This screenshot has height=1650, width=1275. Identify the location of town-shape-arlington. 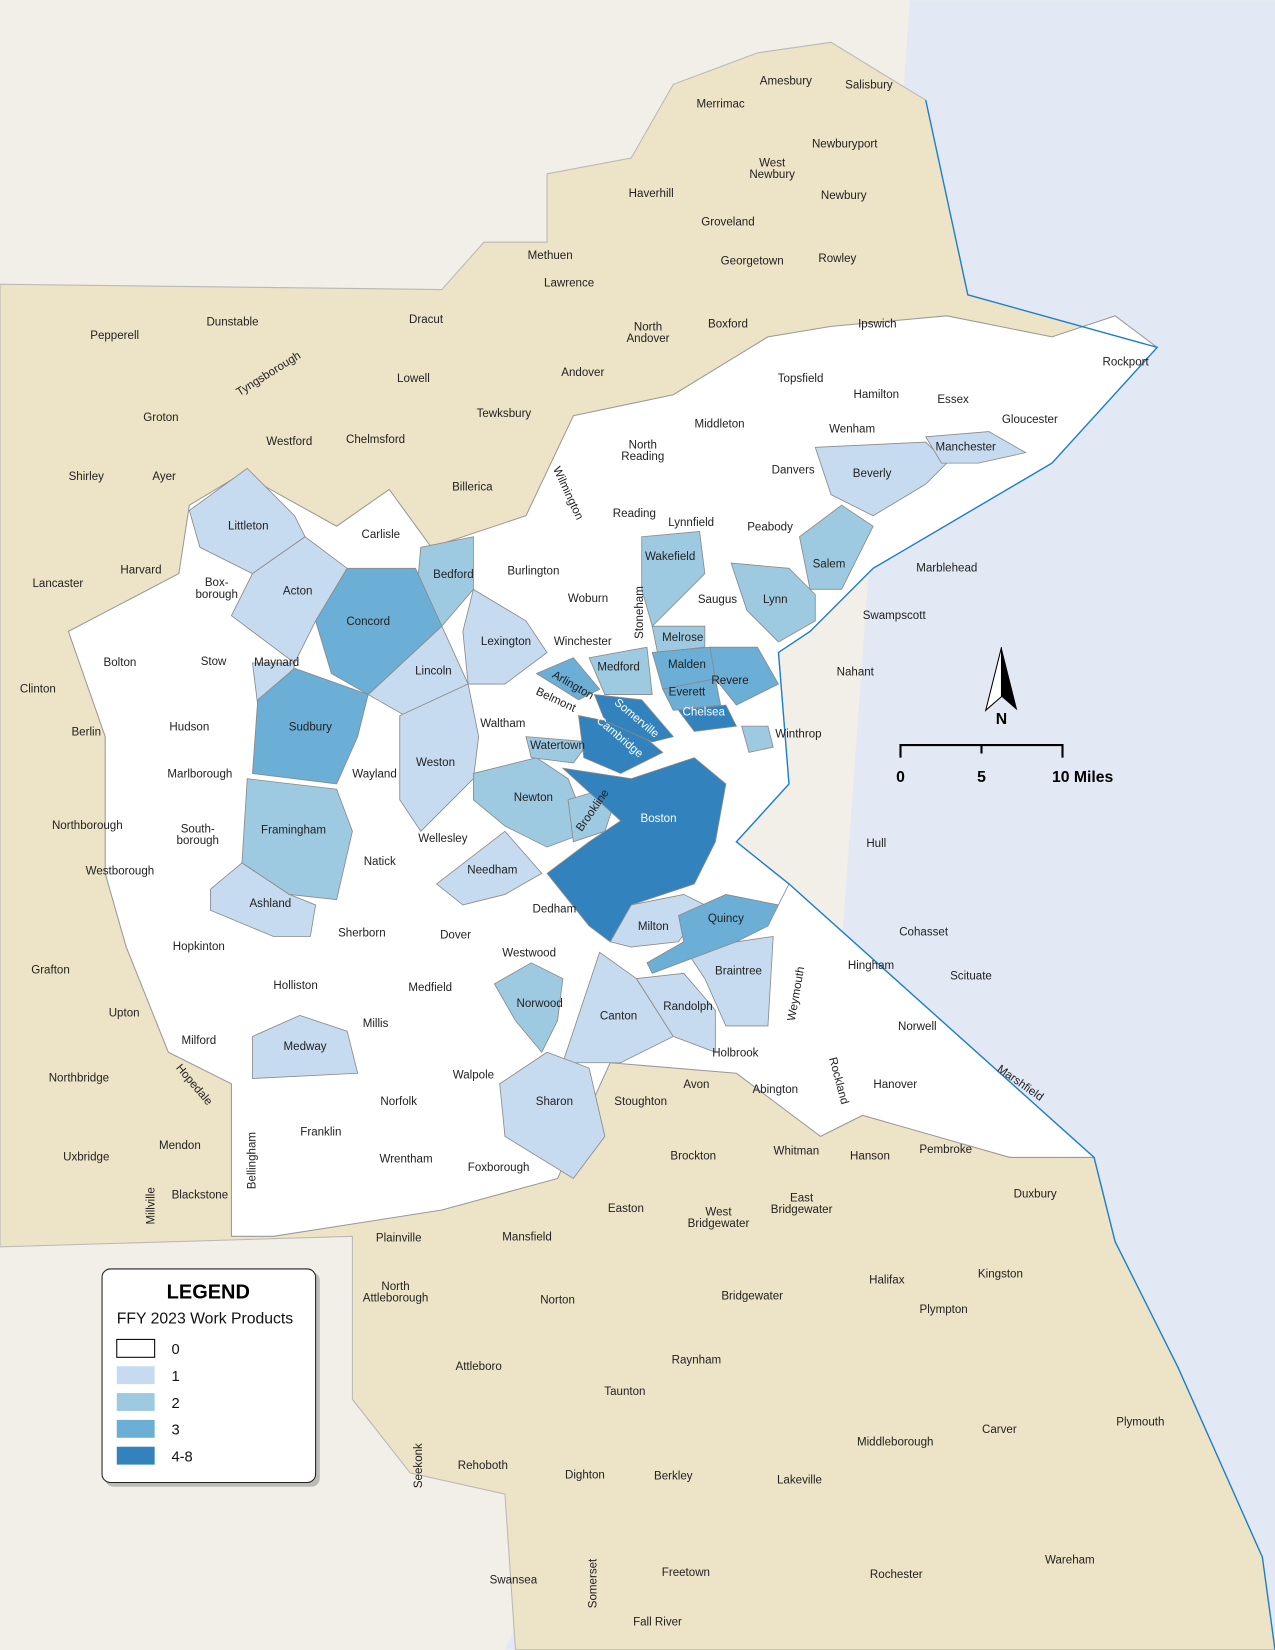
(568, 679).